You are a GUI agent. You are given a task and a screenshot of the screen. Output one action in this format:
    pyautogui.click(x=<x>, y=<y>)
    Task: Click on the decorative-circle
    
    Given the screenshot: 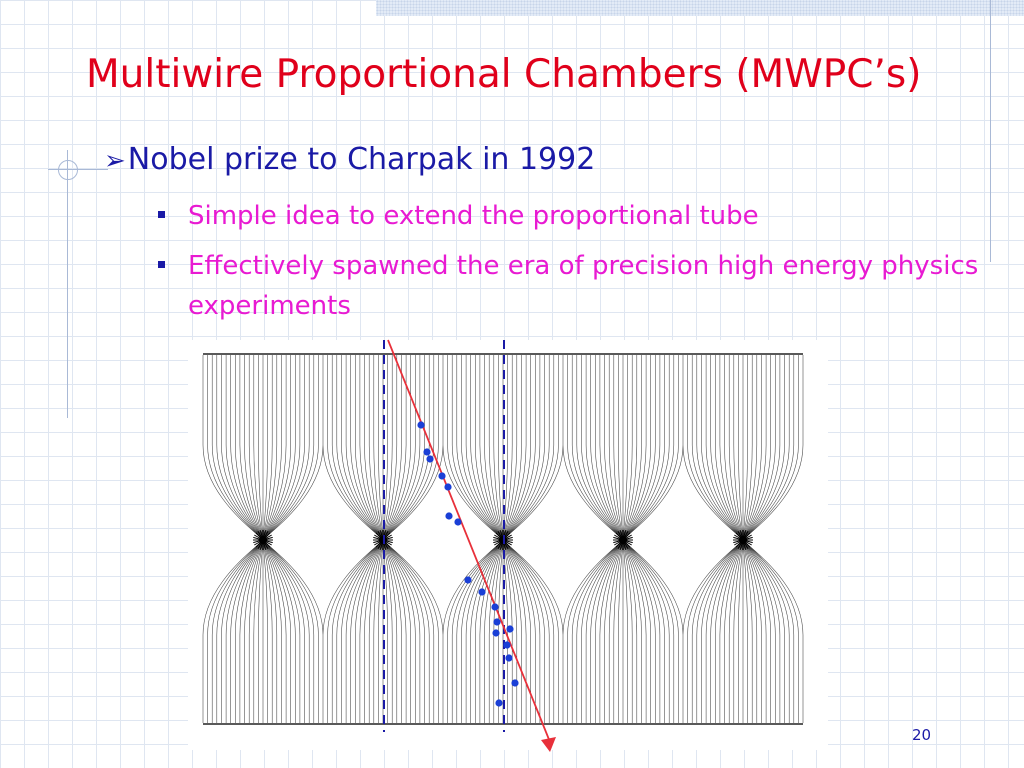 What is the action you would take?
    pyautogui.click(x=68, y=170)
    